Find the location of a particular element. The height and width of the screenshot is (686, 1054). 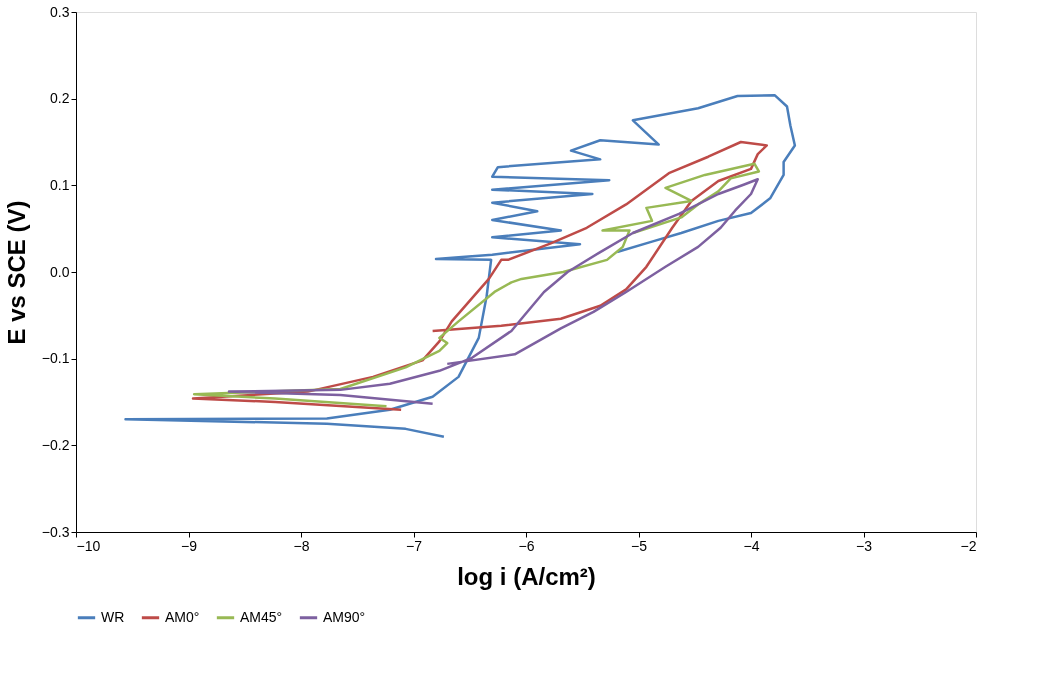

y-tick-label: −0.2 is located at coordinates (55, 444).